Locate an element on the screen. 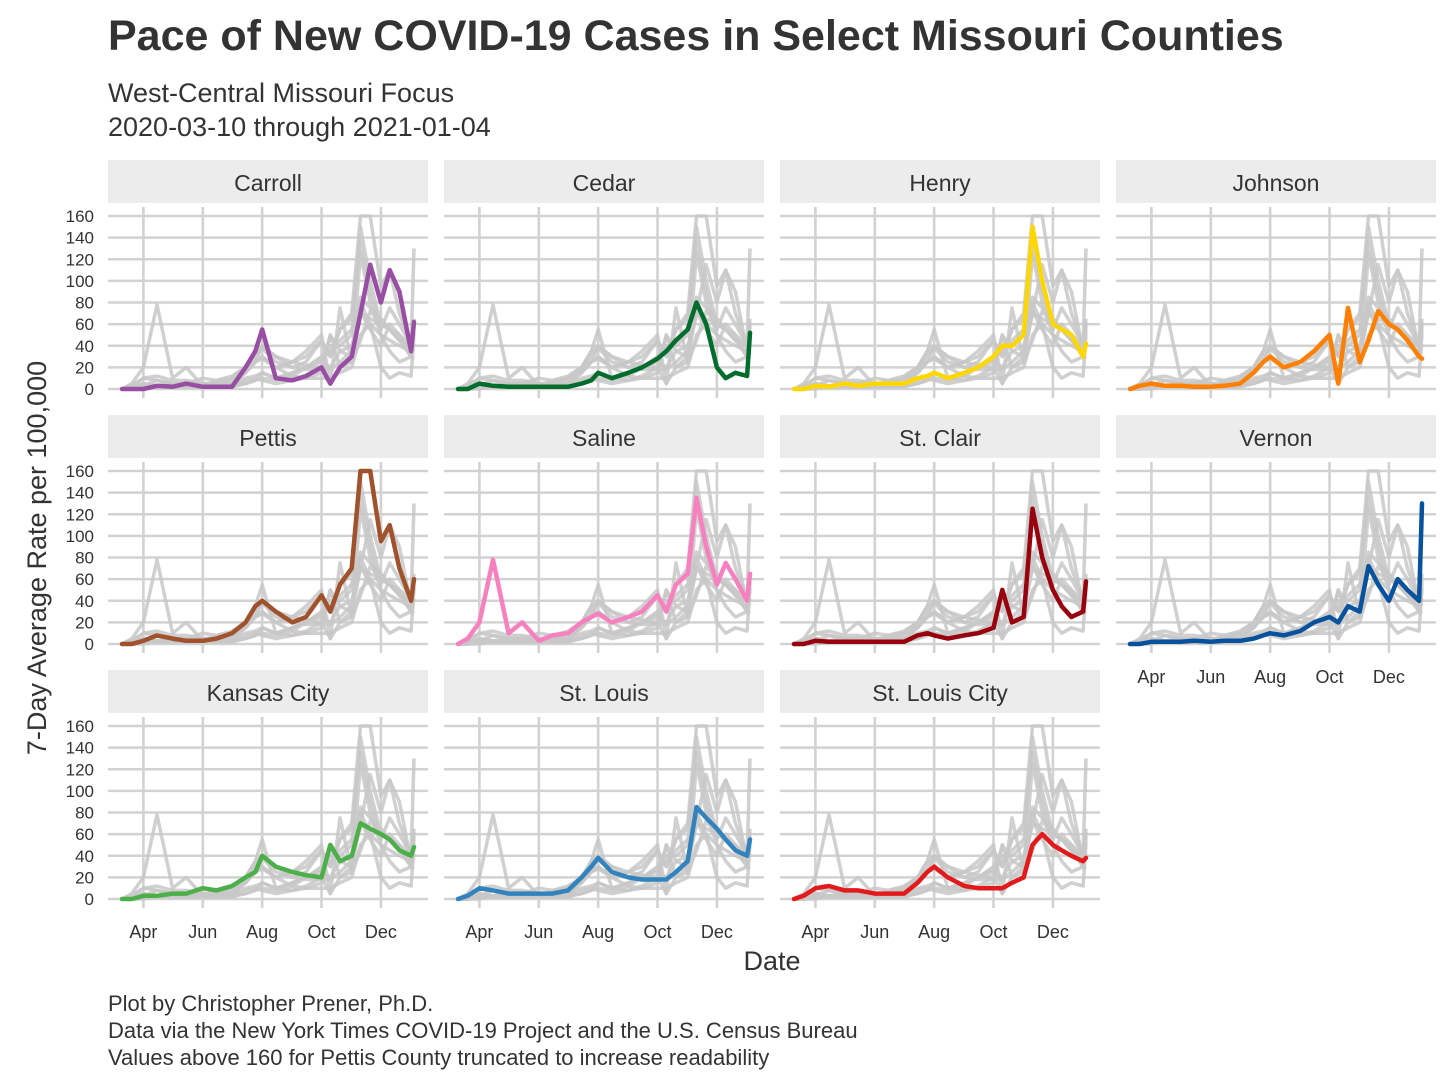 The height and width of the screenshot is (1092, 1456). panel-pettis: Pettis 0 20 40 60 80 100 120 140 160 is located at coordinates (247, 534).